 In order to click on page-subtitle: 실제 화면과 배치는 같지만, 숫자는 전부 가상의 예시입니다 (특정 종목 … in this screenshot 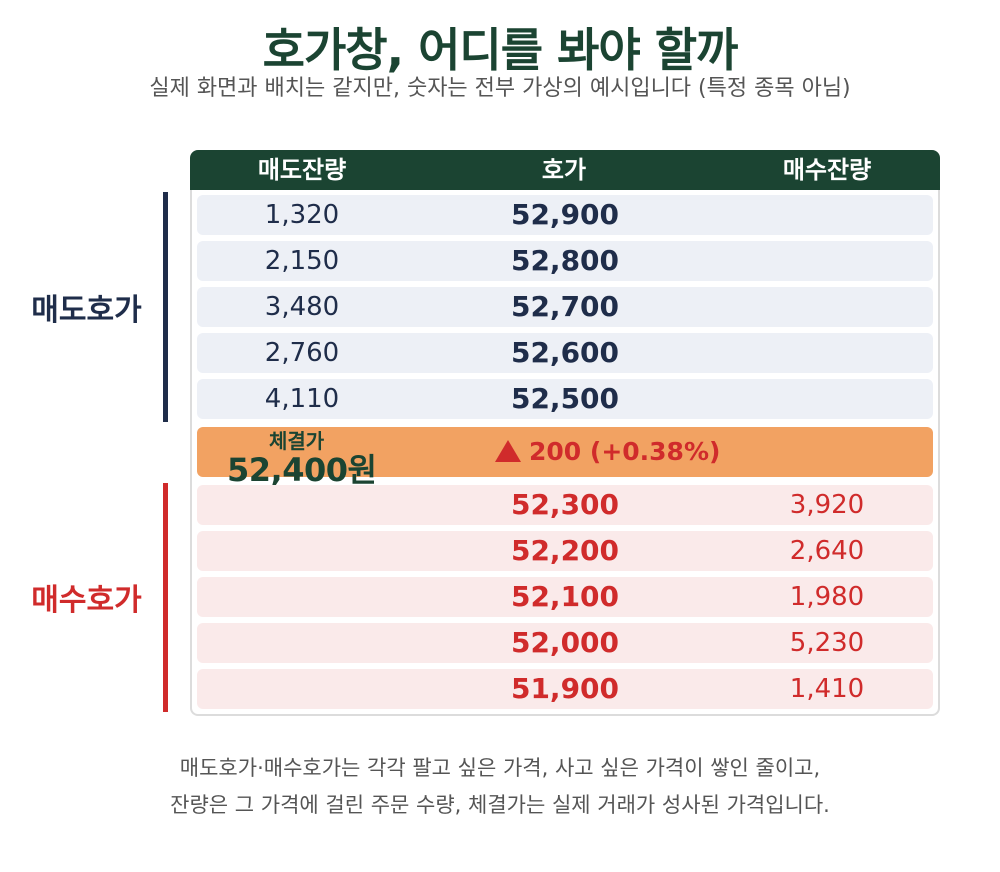, I will do `click(500, 88)`.